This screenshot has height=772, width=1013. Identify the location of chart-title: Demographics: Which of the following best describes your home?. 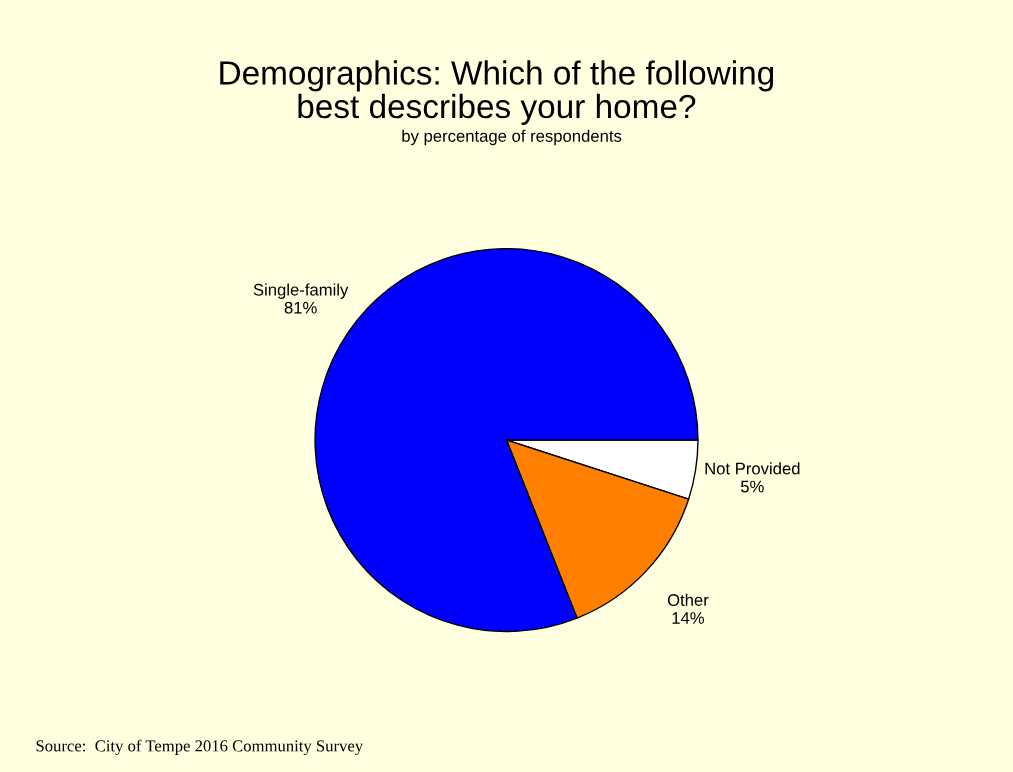
(497, 92).